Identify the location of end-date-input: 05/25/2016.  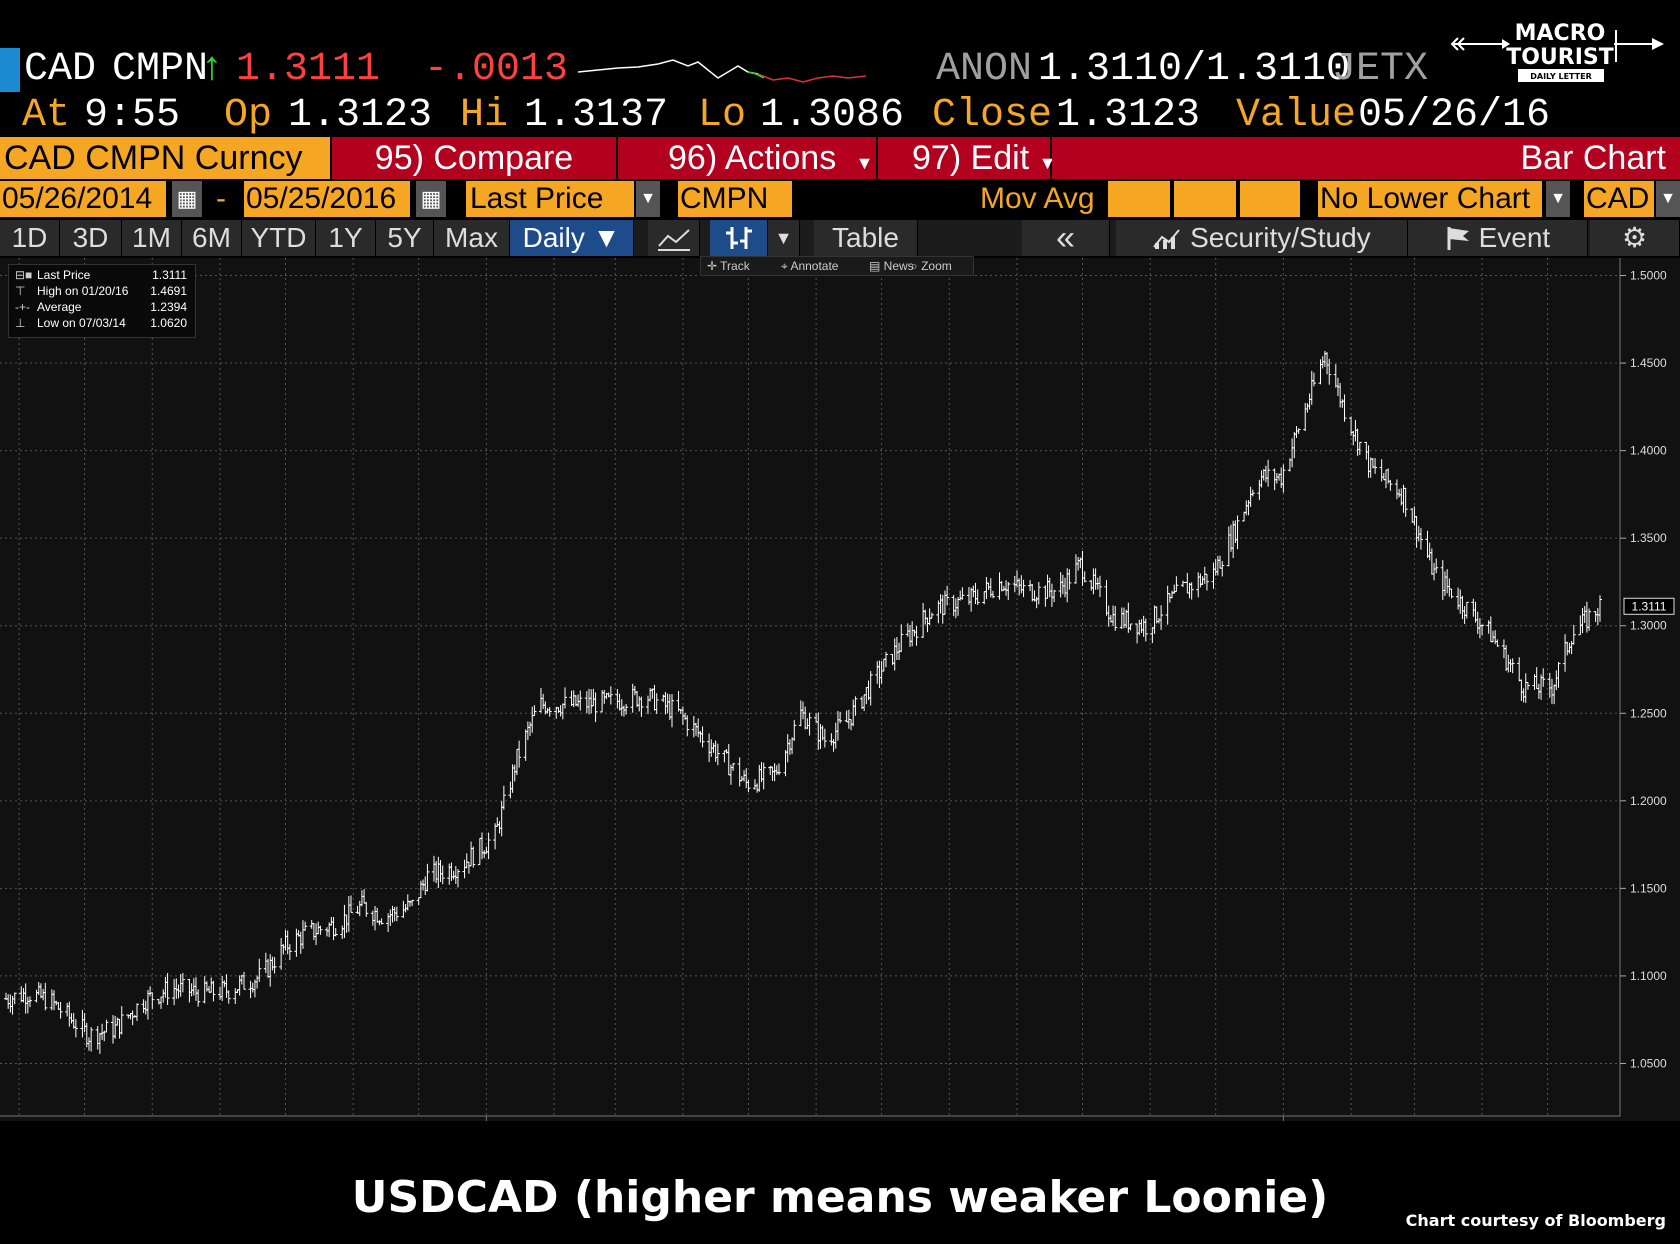
(327, 199).